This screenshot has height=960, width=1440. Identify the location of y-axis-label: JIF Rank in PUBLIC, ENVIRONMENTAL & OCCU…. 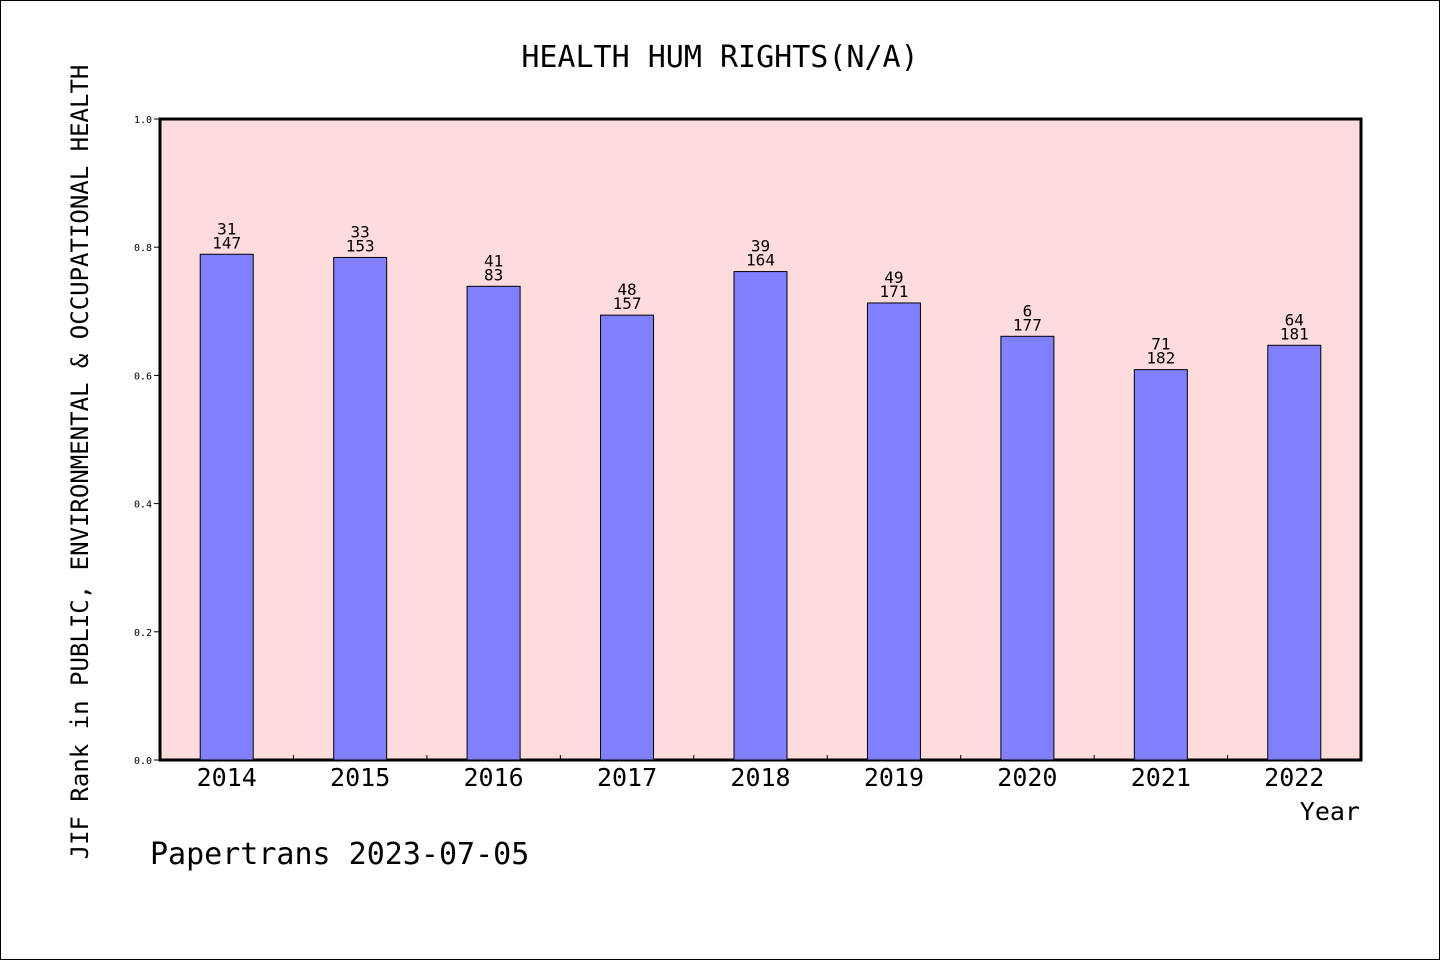
(80, 462).